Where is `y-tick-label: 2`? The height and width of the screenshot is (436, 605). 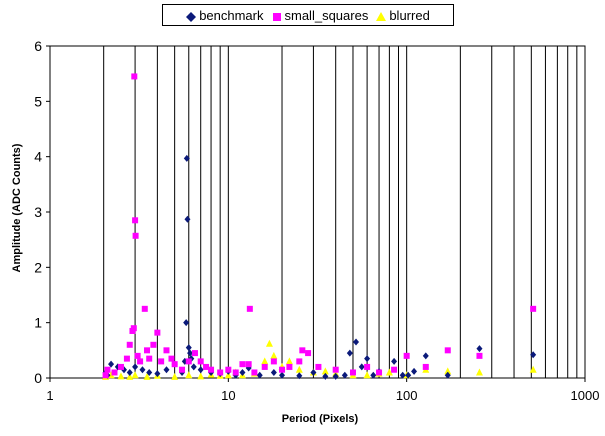 y-tick-label: 2 is located at coordinates (38, 267).